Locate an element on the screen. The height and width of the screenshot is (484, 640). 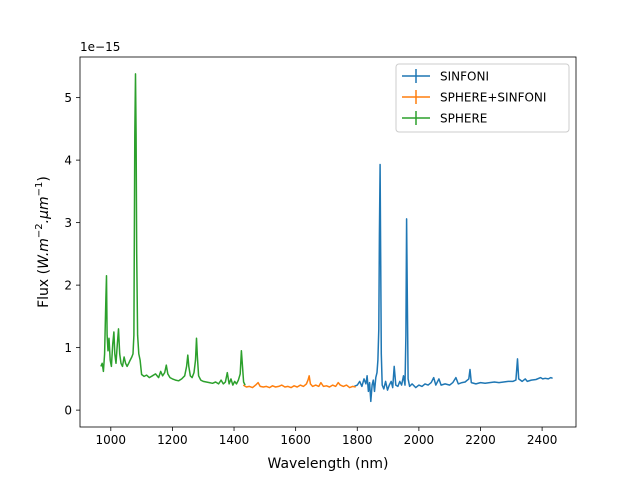
legend-label-sinfoni: SINFONI is located at coordinates (464, 77).